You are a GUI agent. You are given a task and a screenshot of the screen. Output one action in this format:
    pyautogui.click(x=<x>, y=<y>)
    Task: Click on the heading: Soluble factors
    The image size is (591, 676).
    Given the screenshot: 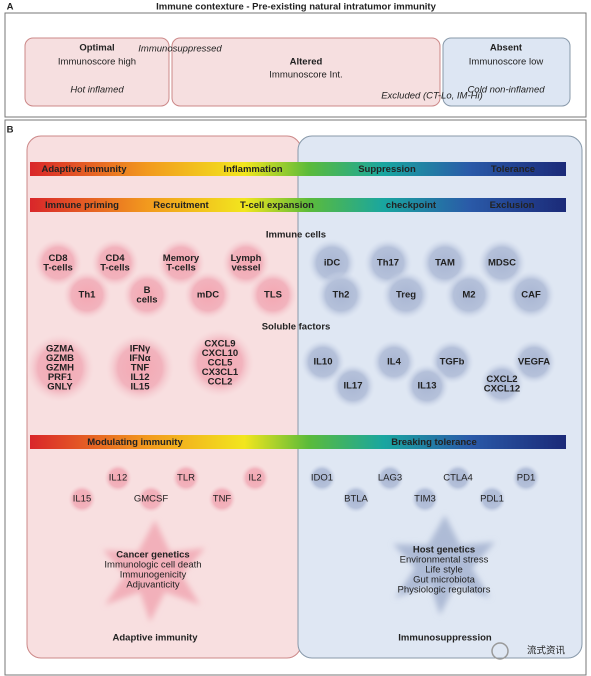 What is the action you would take?
    pyautogui.click(x=296, y=327)
    